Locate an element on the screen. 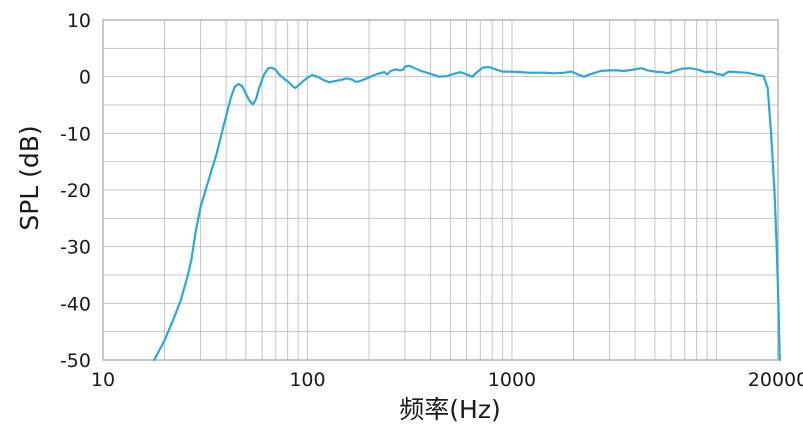 The height and width of the screenshot is (425, 803). x-tick-label: 1000 is located at coordinates (512, 380).